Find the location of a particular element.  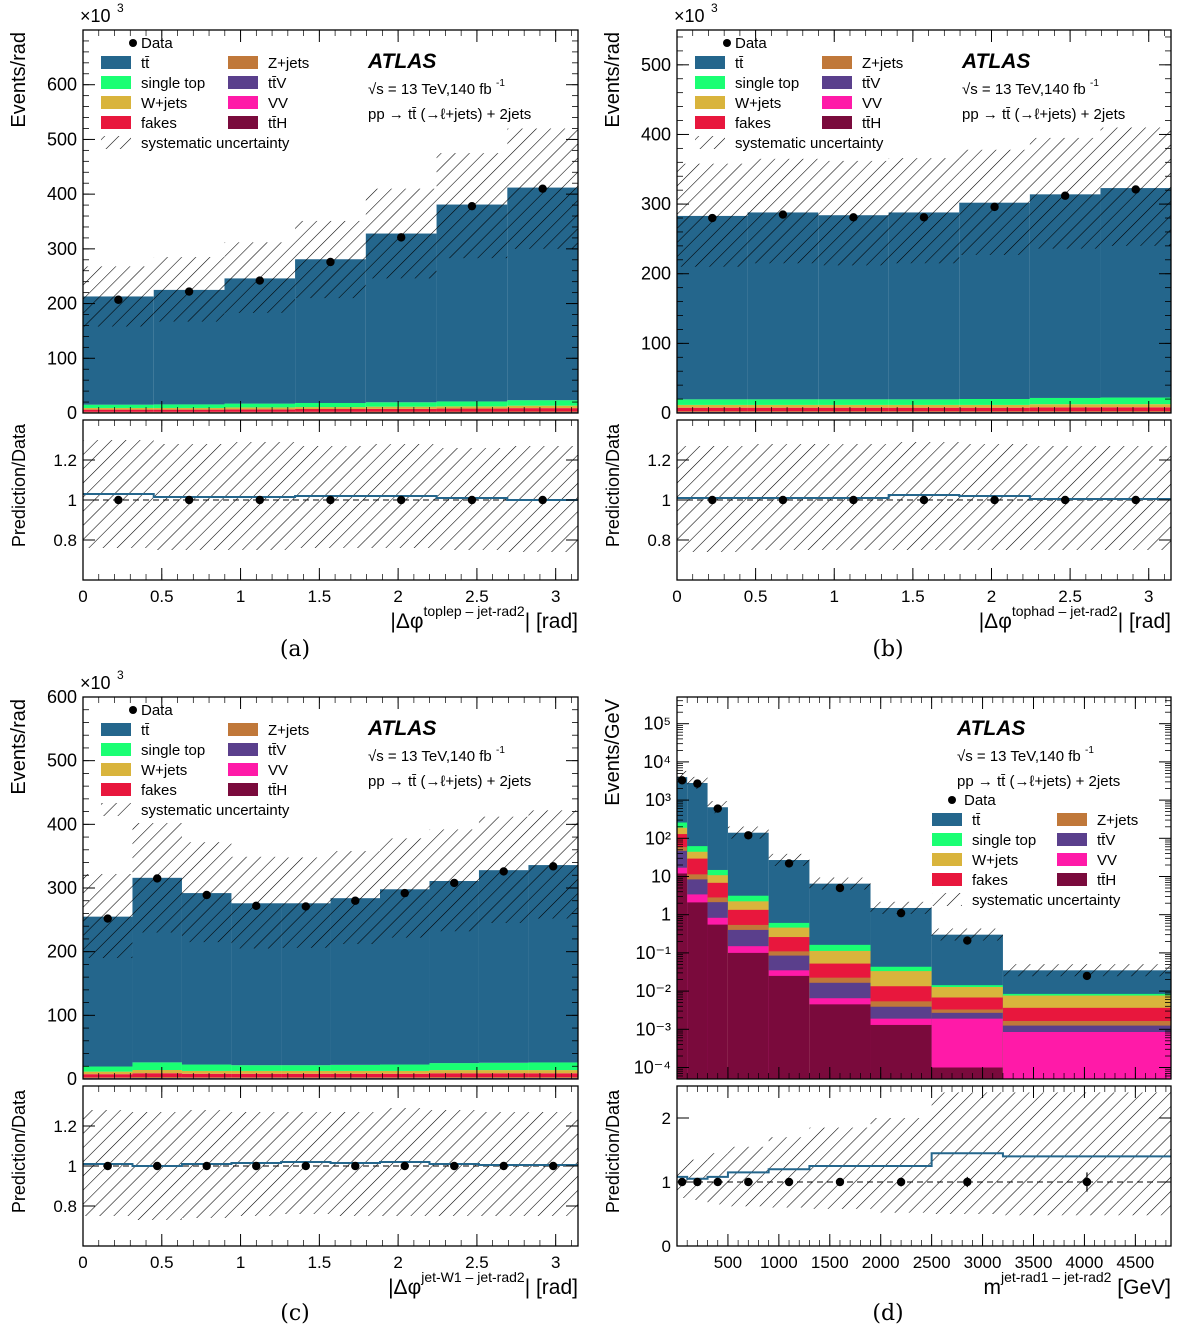

legend-swatch-single-top is located at coordinates (947, 839).